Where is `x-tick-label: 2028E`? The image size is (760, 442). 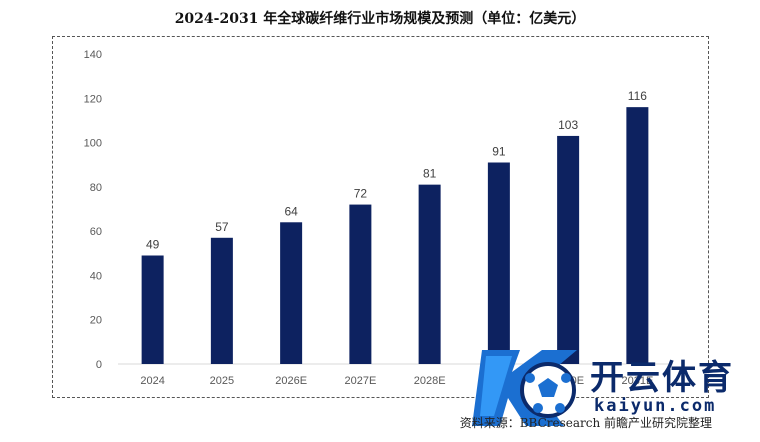 x-tick-label: 2028E is located at coordinates (430, 381).